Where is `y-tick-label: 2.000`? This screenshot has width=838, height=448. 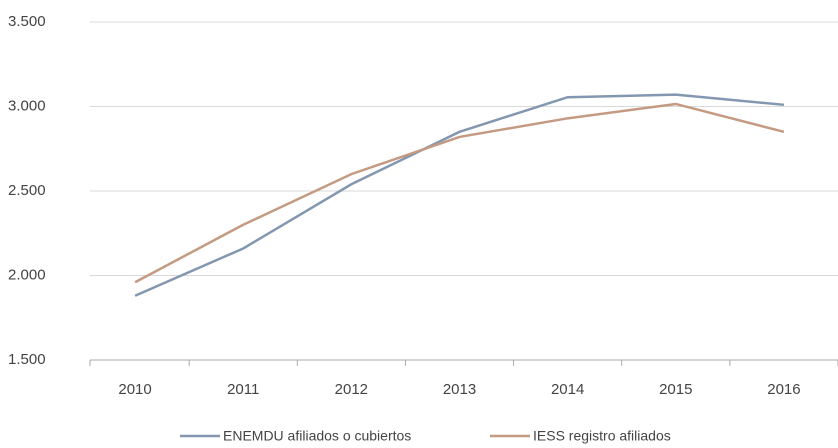
y-tick-label: 2.000 is located at coordinates (27, 274).